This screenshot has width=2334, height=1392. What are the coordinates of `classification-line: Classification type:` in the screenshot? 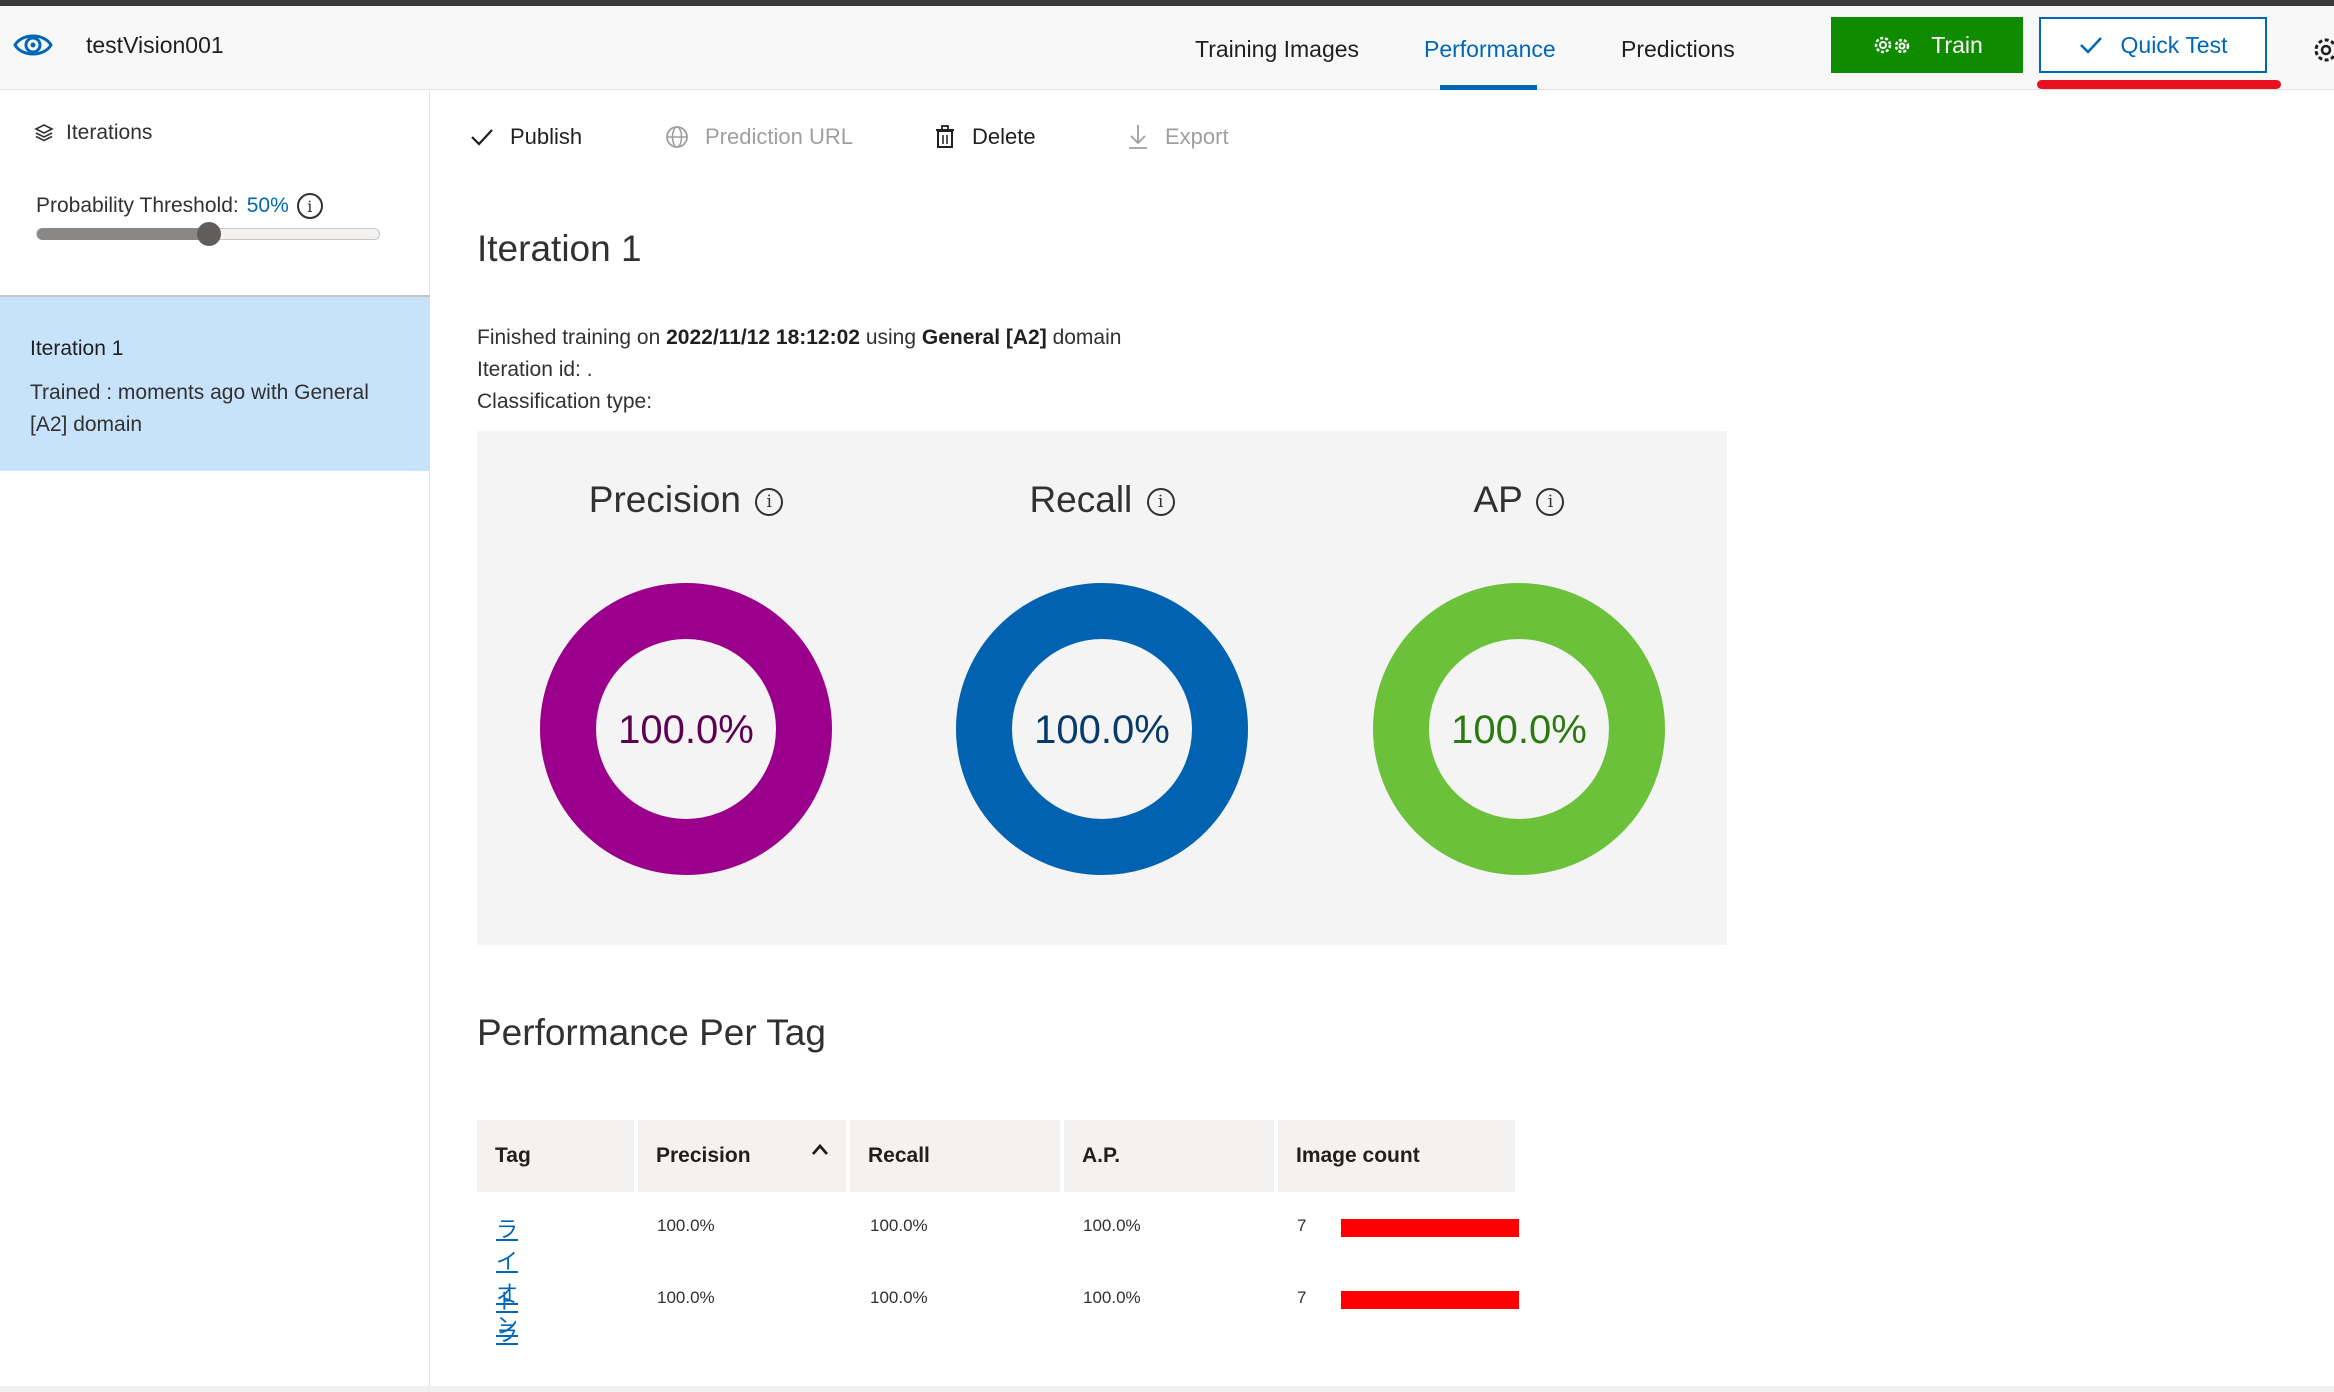 It's located at (799, 402).